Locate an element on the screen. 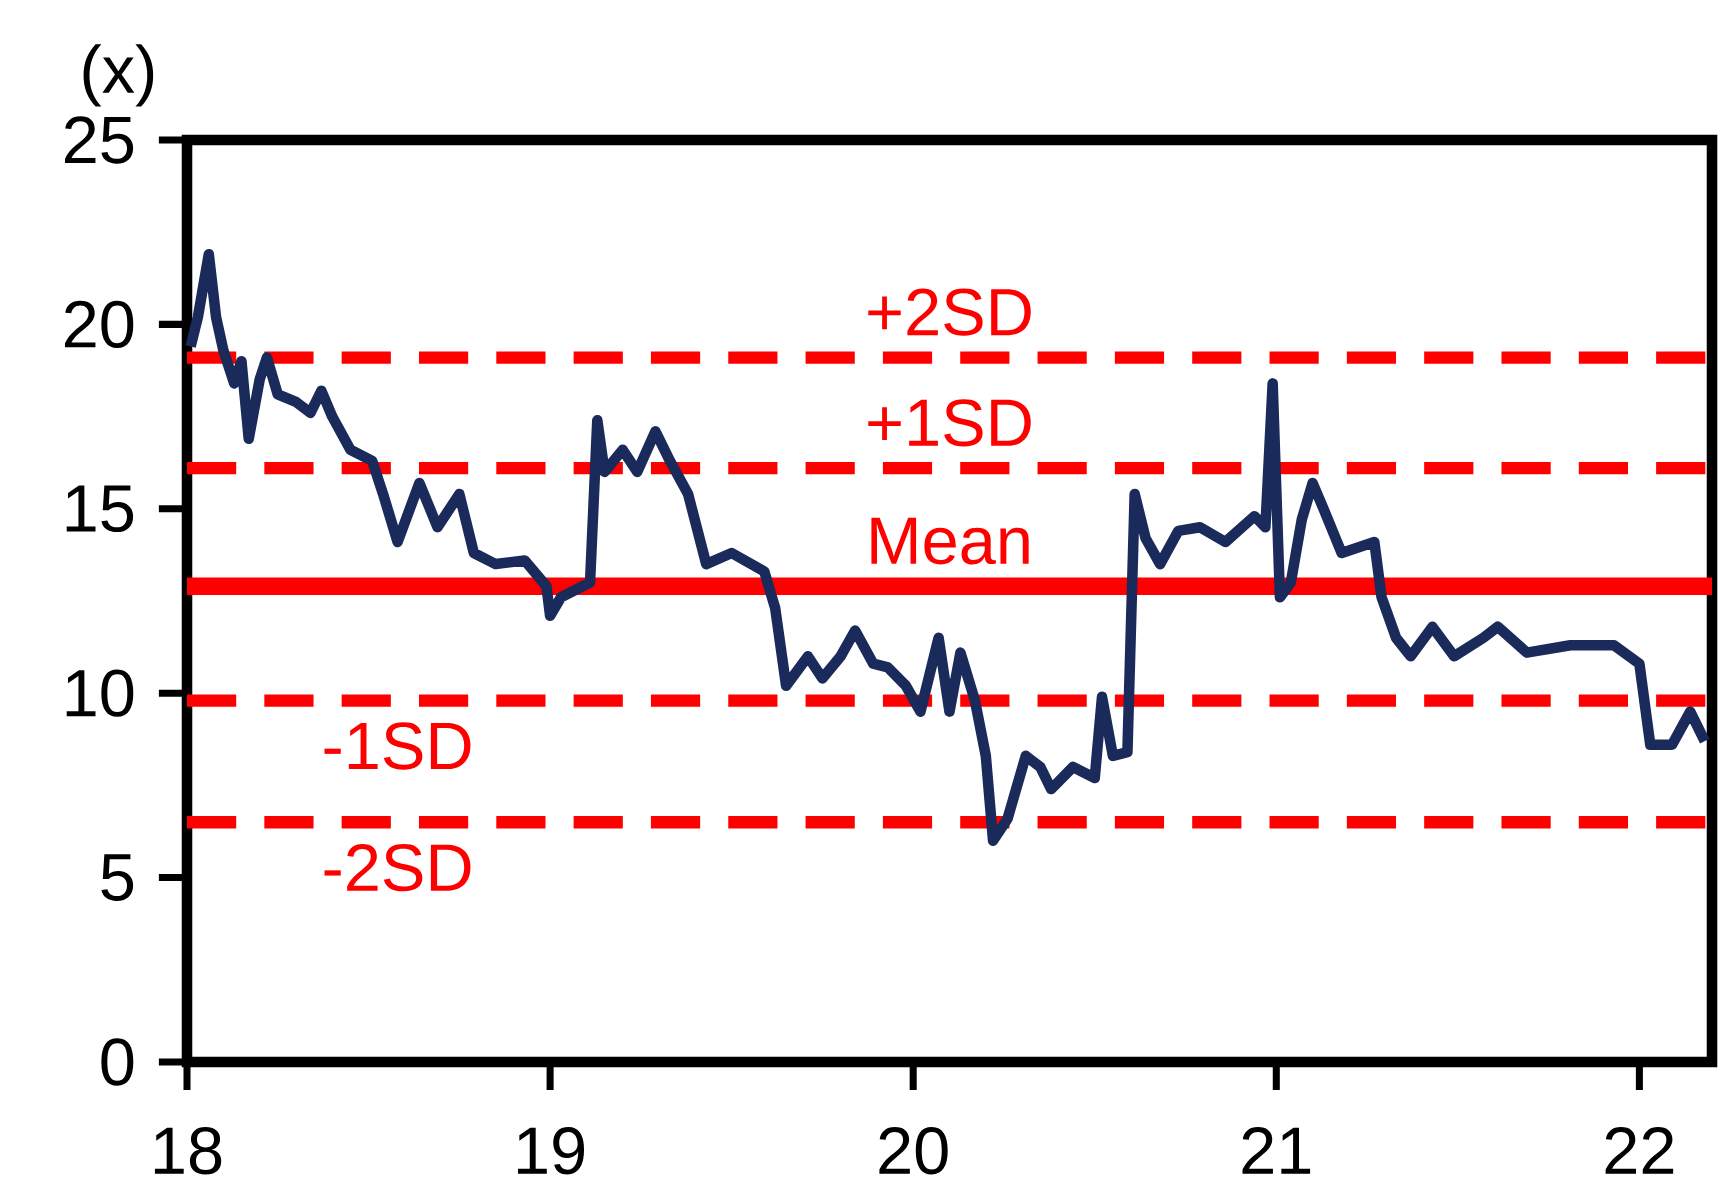 This screenshot has height=1199, width=1721. ref-line-label: +1SD is located at coordinates (949, 423).